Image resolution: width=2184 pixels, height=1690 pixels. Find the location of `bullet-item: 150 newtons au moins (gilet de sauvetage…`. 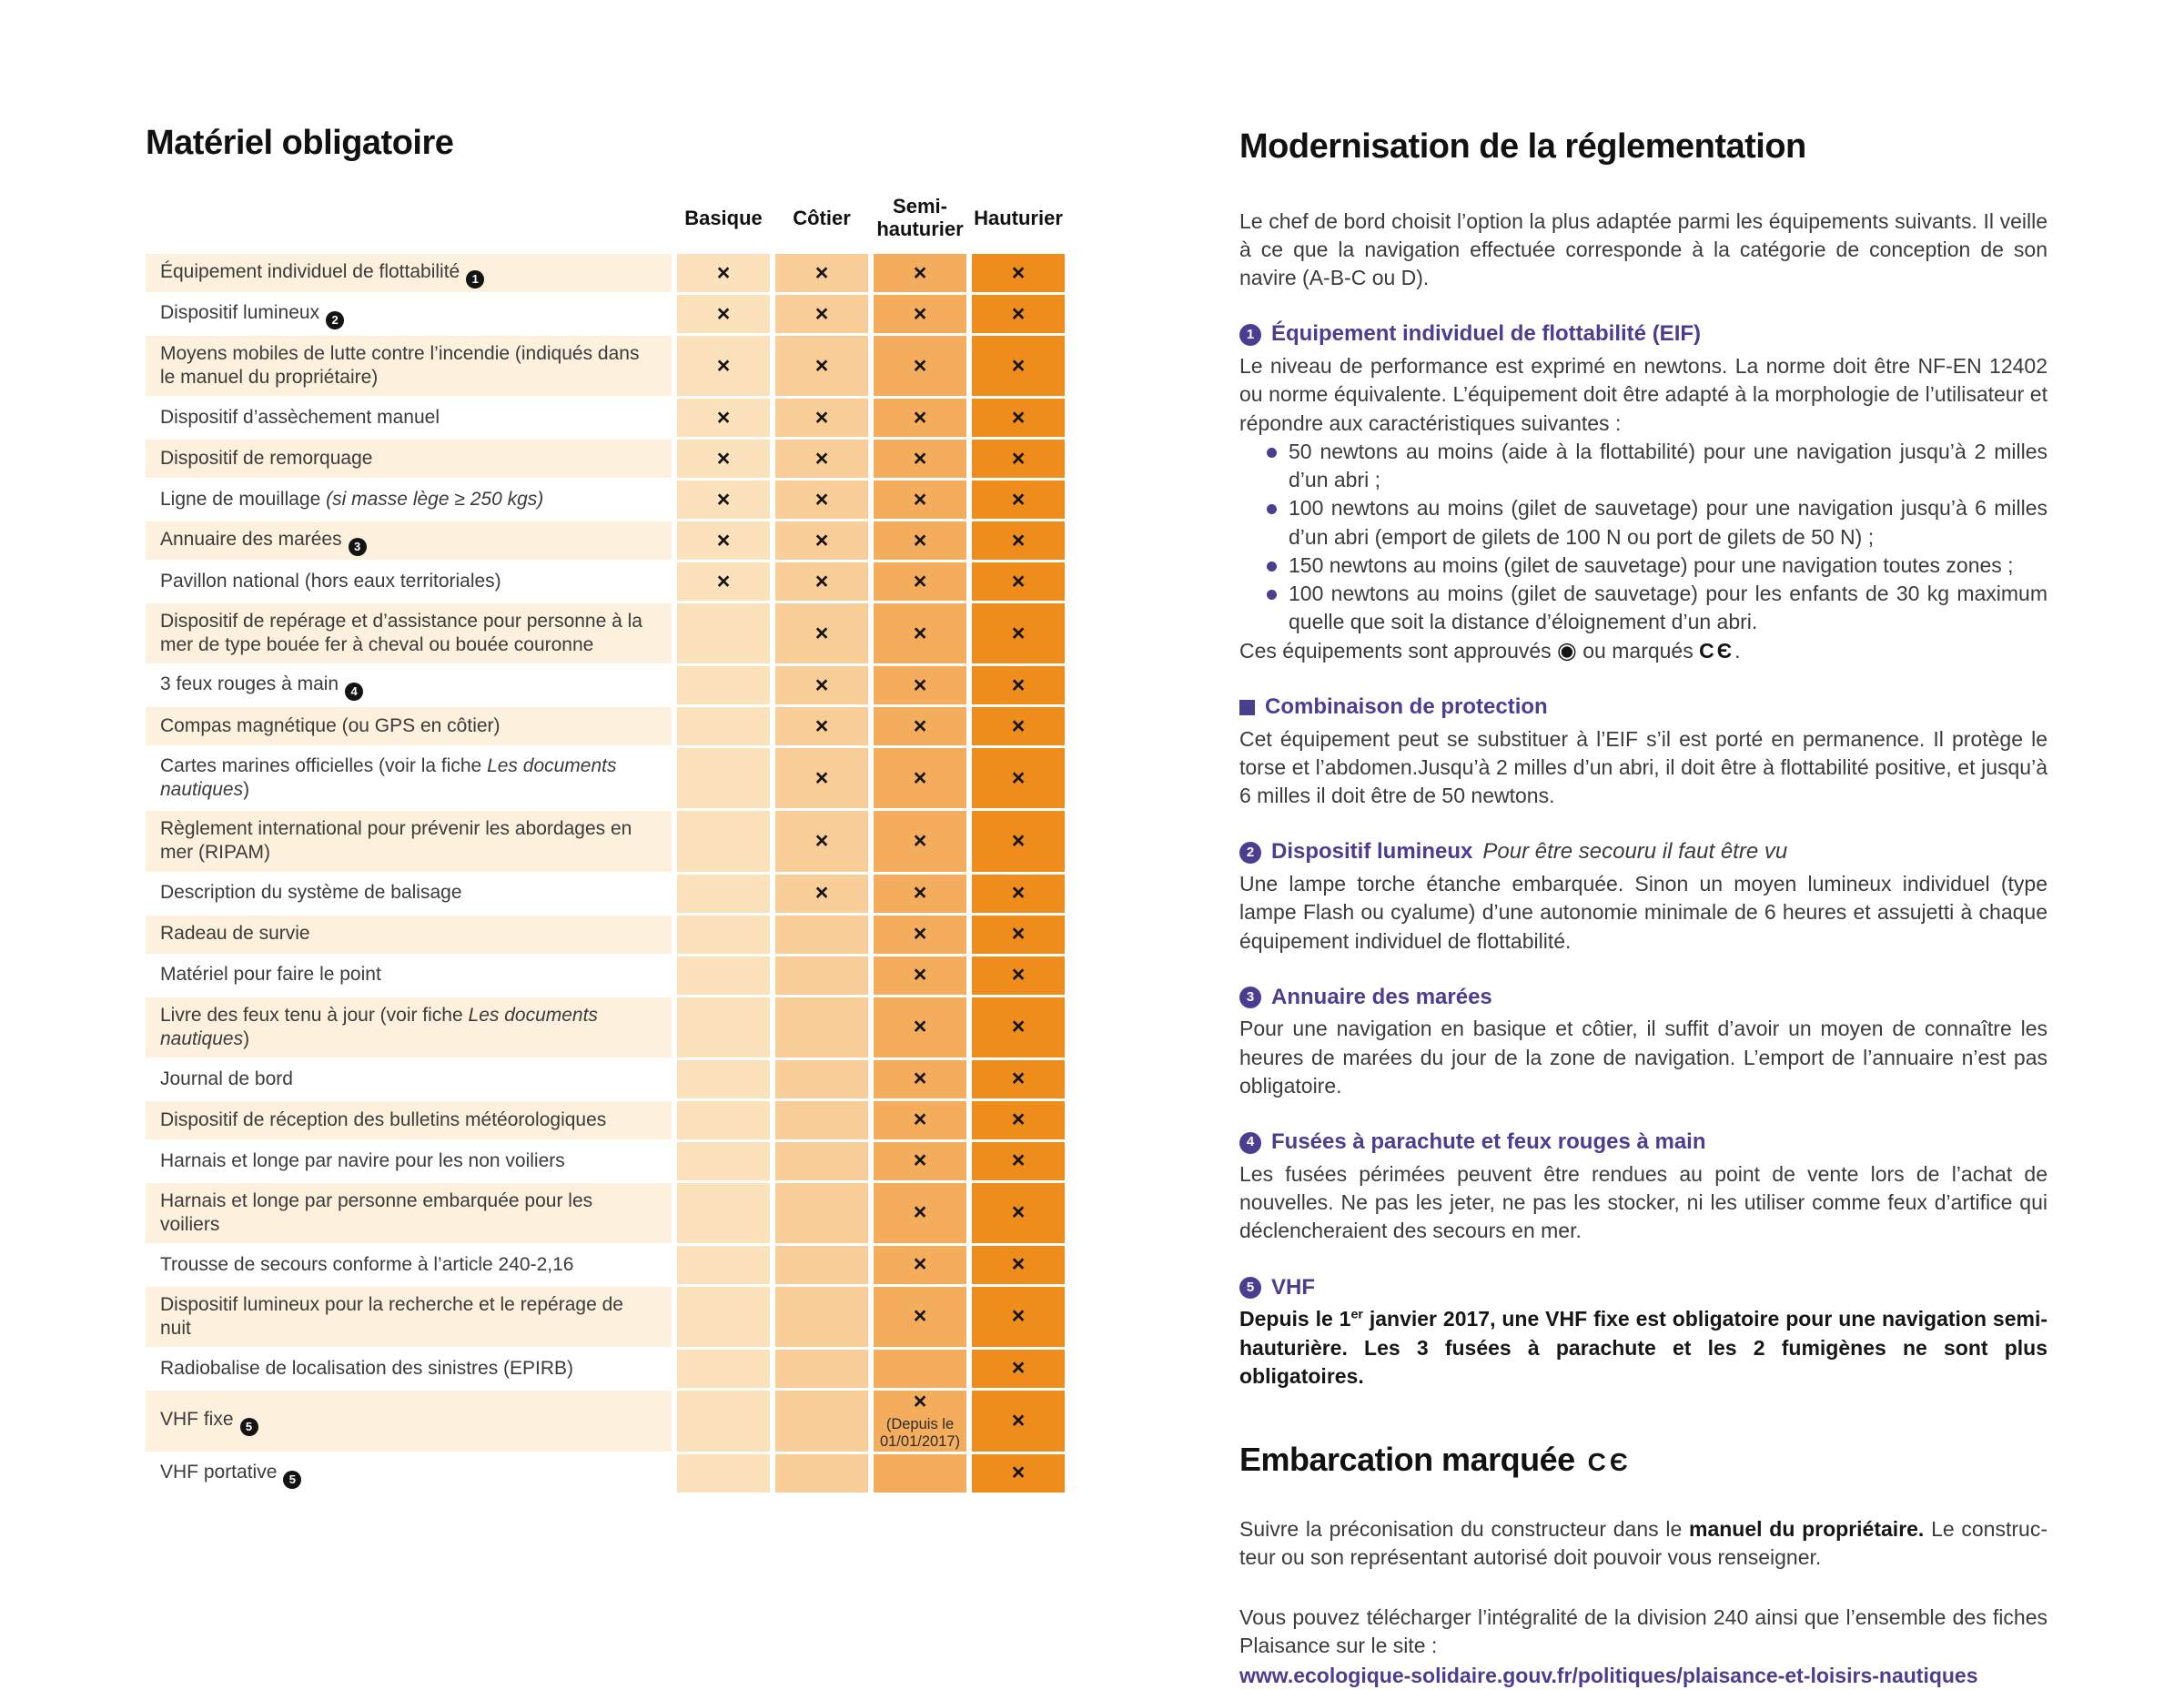

bullet-item: 150 newtons au moins (gilet de sauvetage… is located at coordinates (1658, 566).